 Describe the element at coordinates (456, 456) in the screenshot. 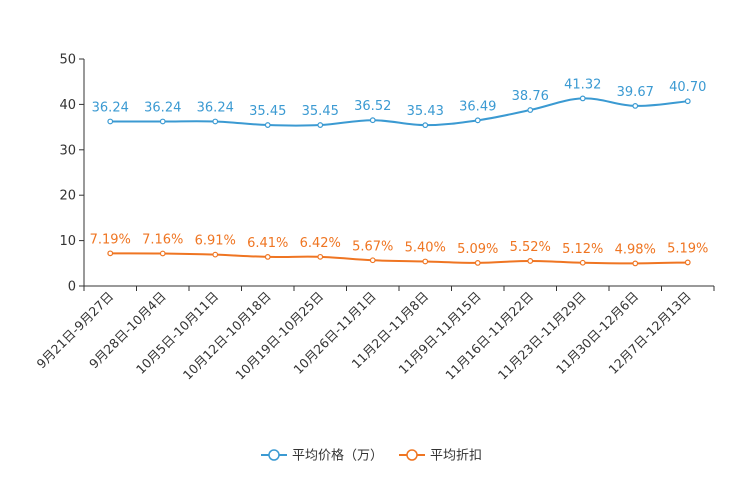

I see `legend-label: 平均折扣` at that location.